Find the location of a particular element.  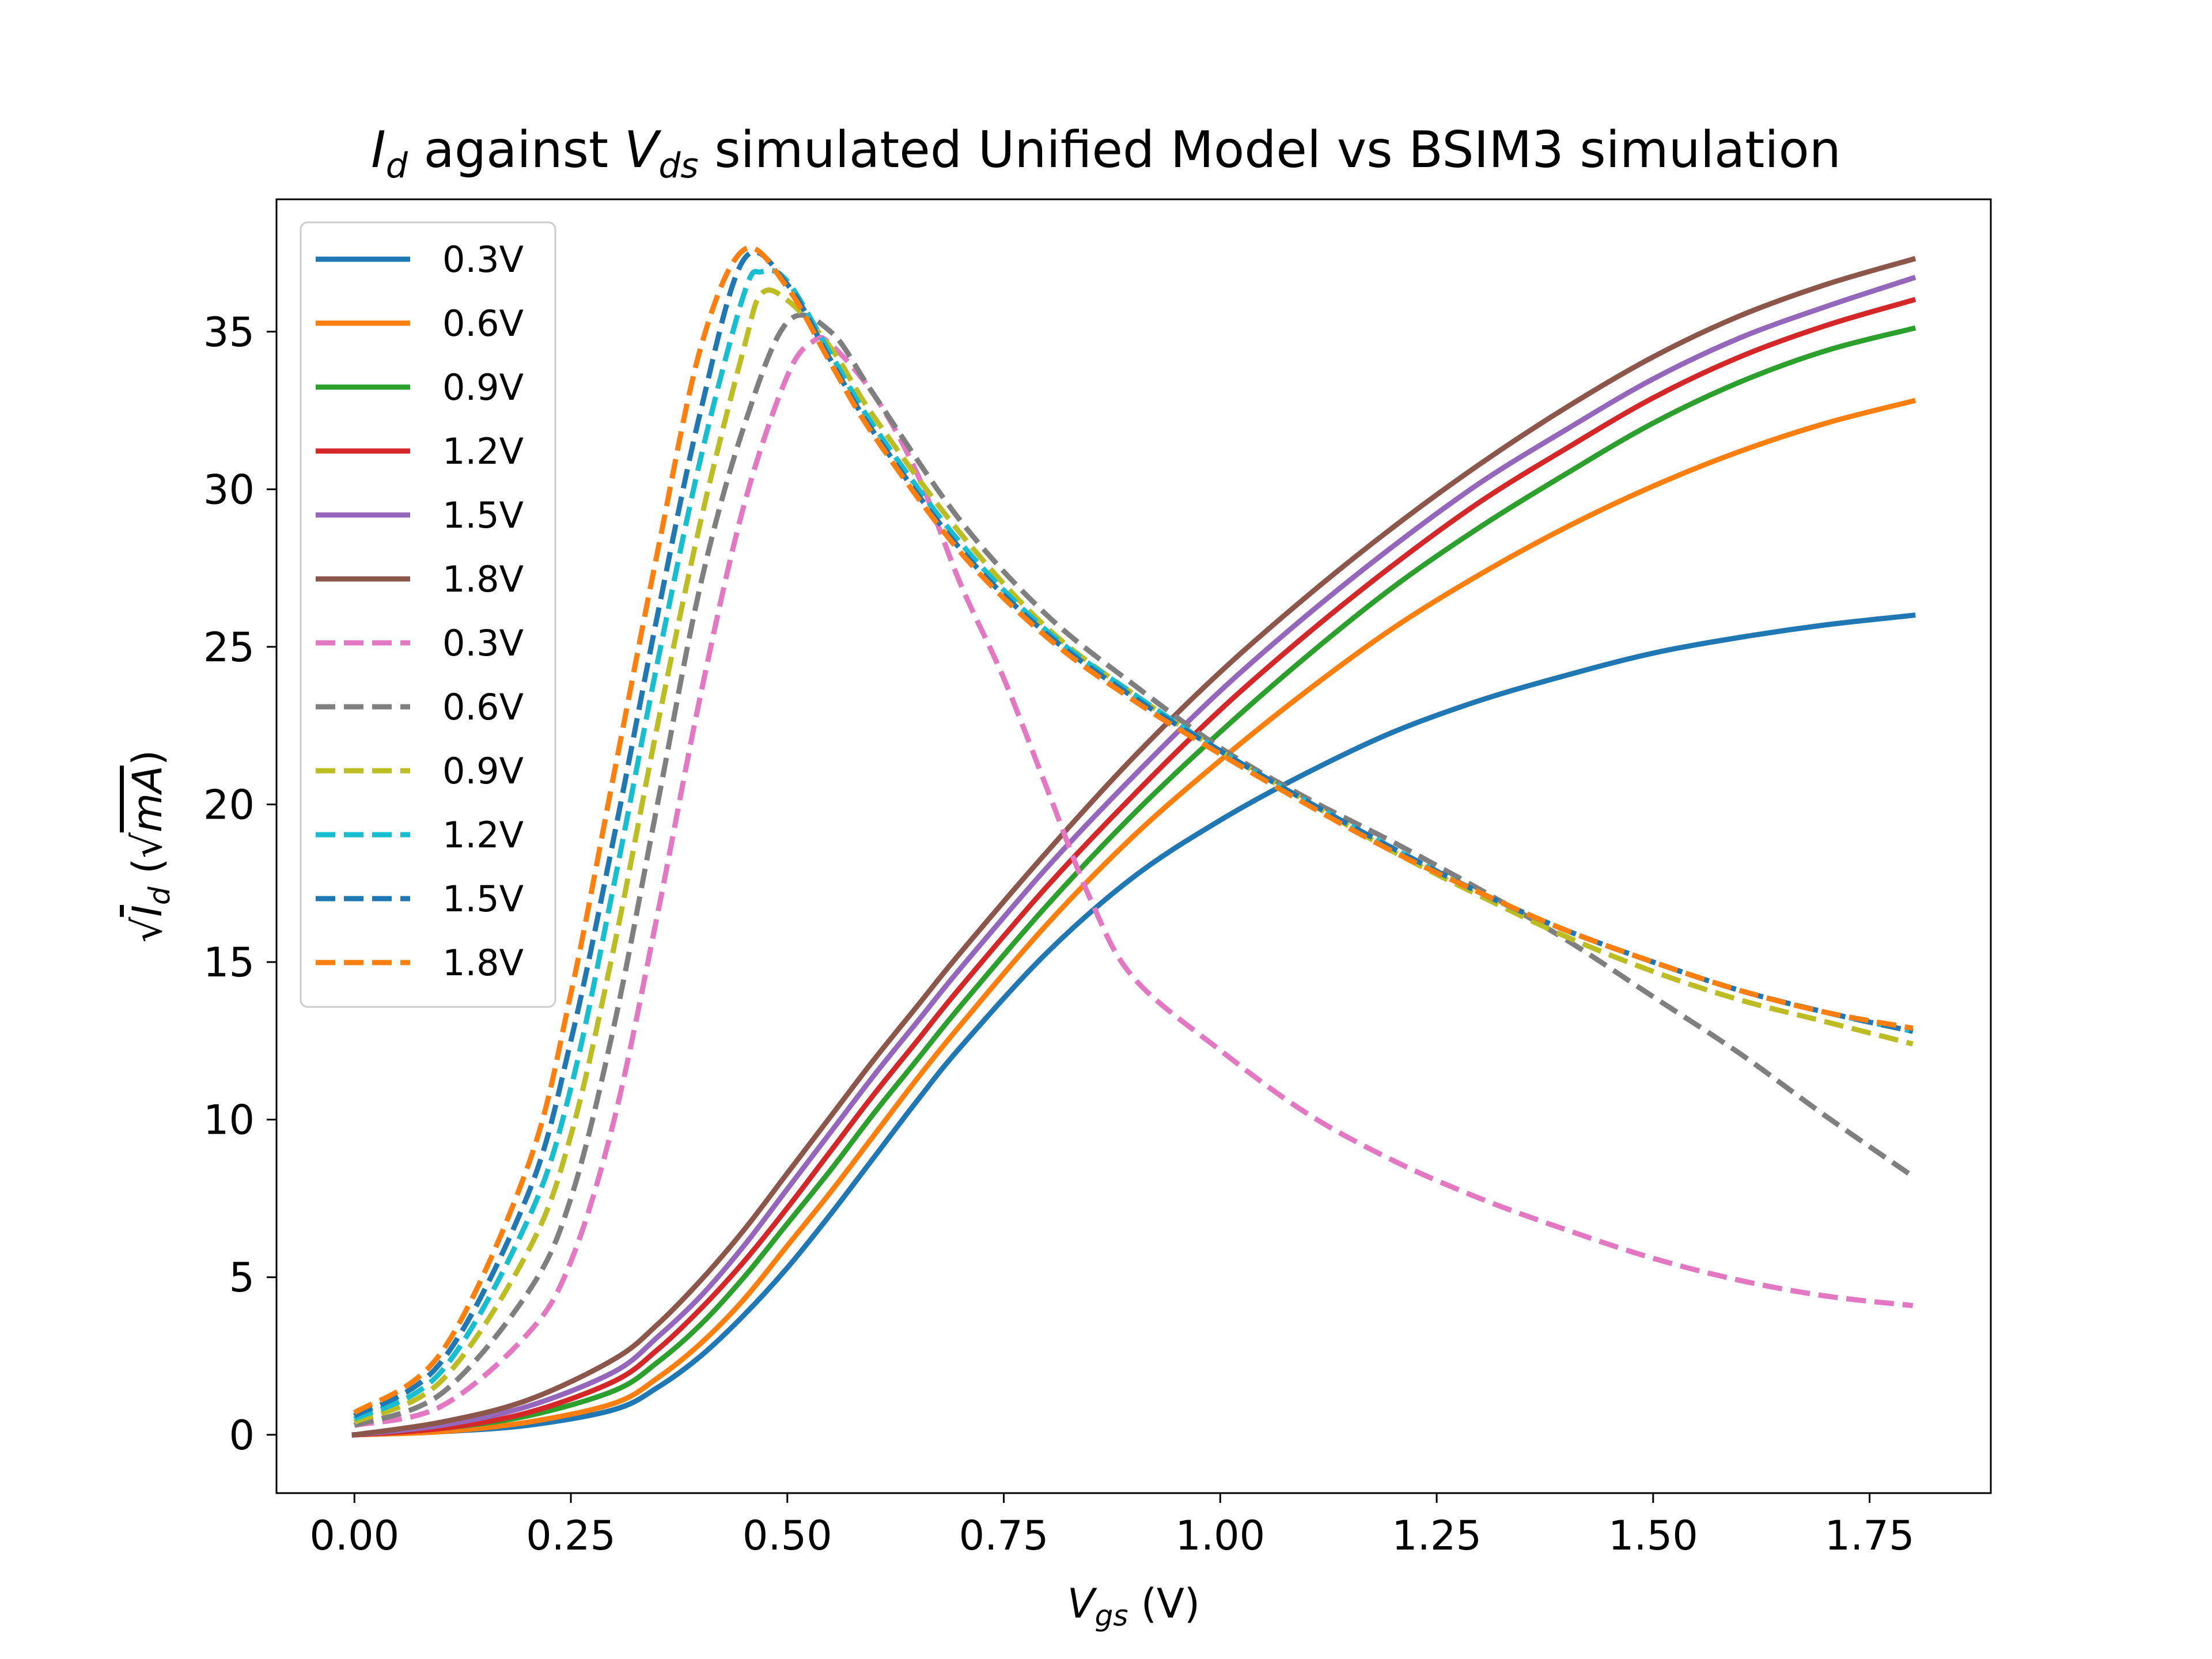

x-tick-label: 1.00 is located at coordinates (1220, 1535).